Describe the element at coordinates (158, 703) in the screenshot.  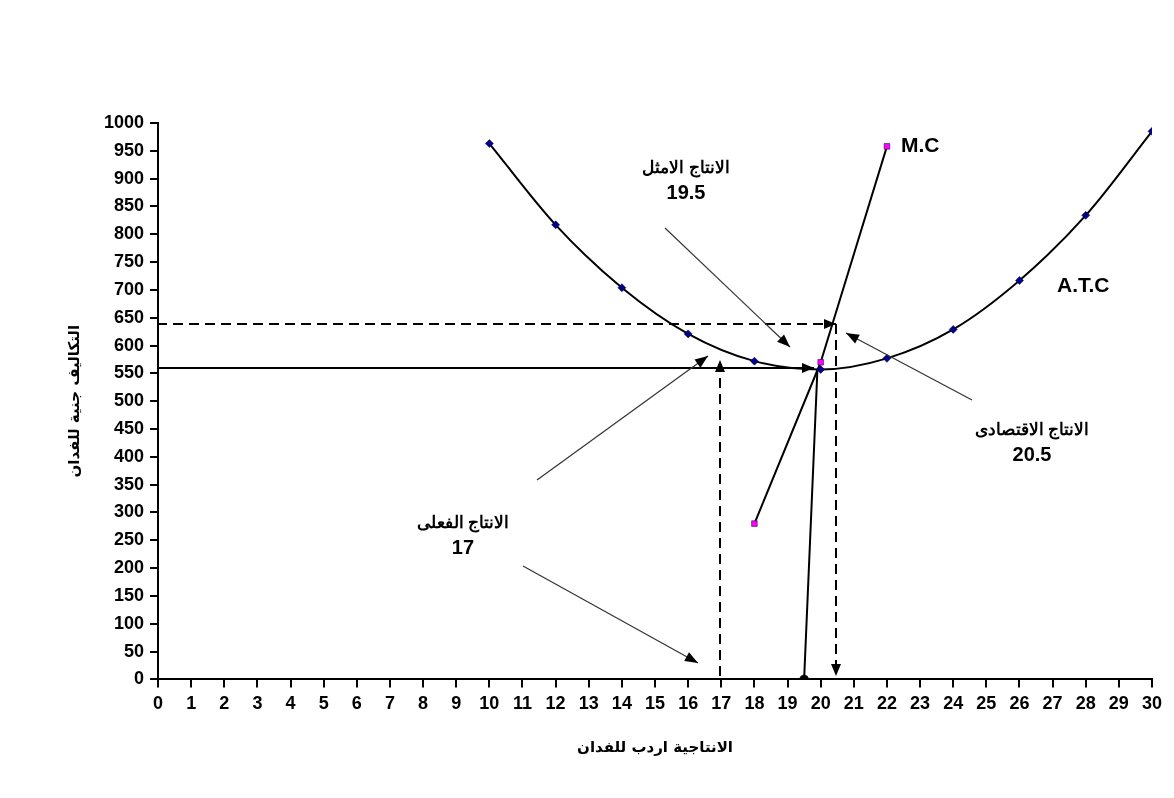
I see `x-tick-label: 0` at that location.